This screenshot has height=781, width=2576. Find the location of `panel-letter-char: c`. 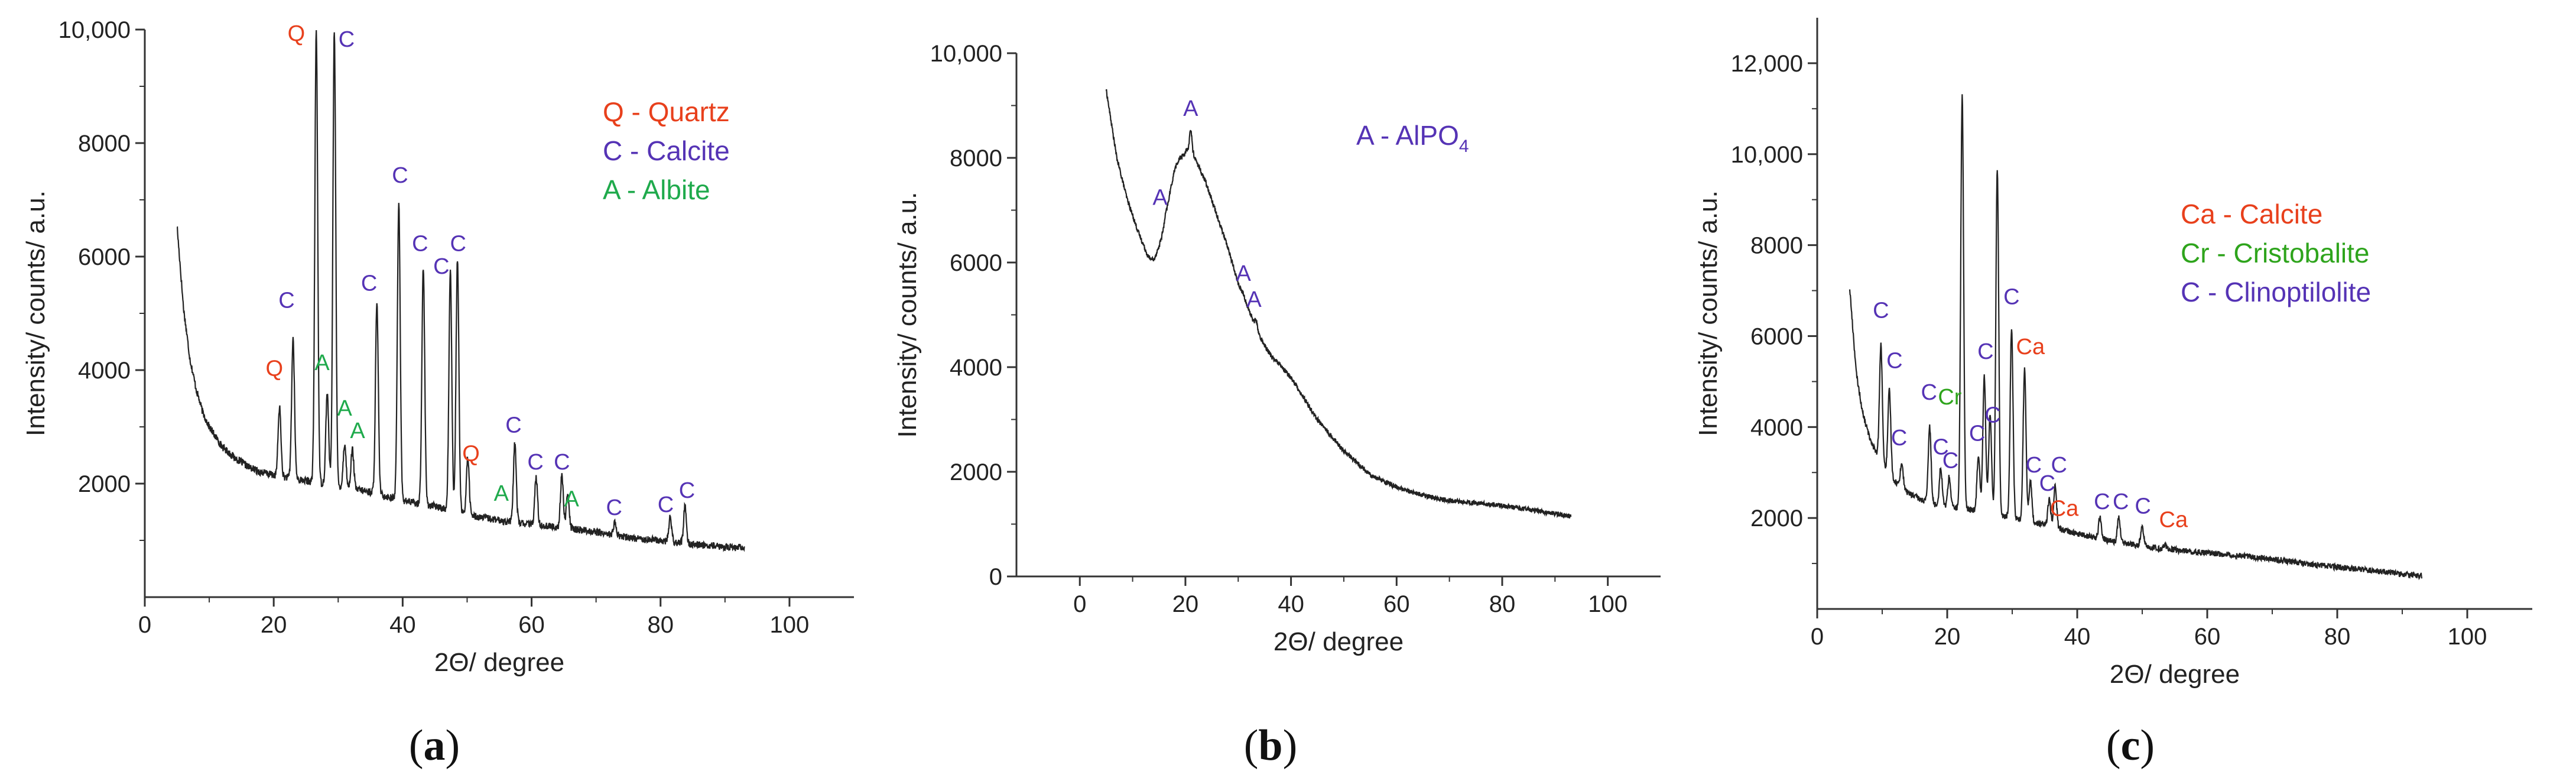

panel-letter-char: c is located at coordinates (2130, 745).